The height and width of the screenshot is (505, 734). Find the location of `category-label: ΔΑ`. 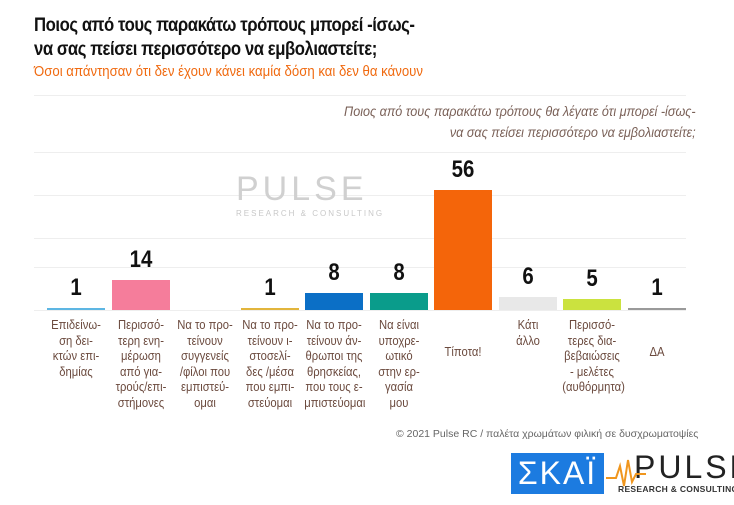

category-label: ΔΑ is located at coordinates (656, 352).